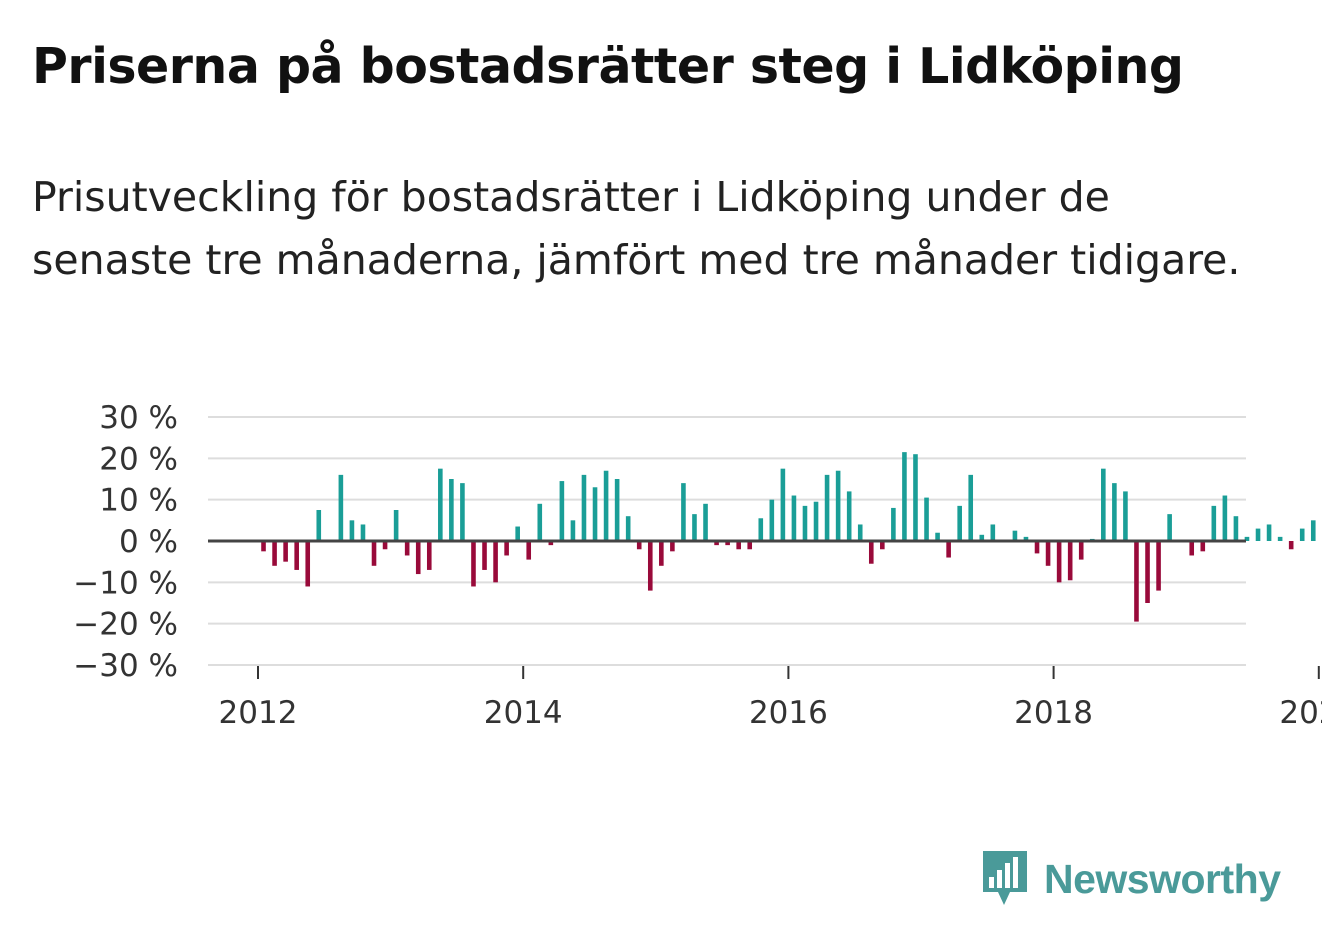 The height and width of the screenshot is (939, 1322). Describe the element at coordinates (1300, 713) in the screenshot. I see `x-tick-label: 2020` at that location.